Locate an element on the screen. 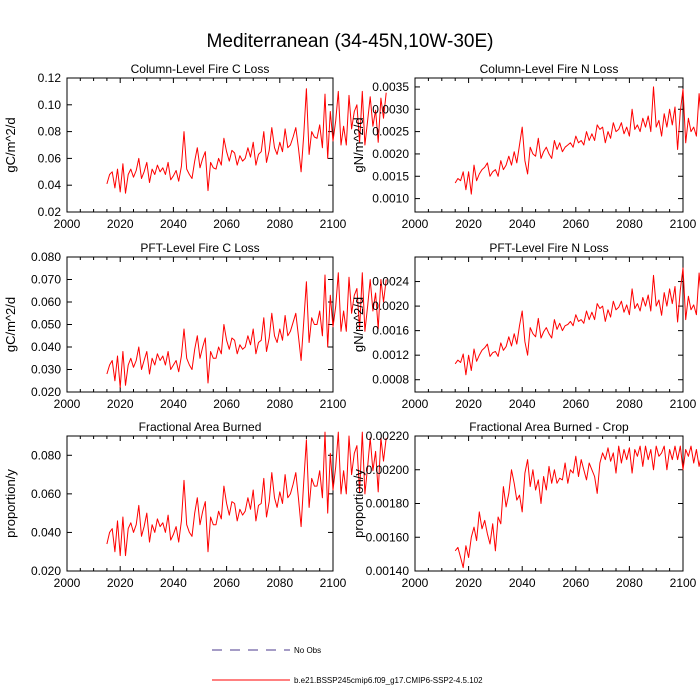  figure-title: Mediterranean (34-45N,10W-30E) is located at coordinates (350, 41).